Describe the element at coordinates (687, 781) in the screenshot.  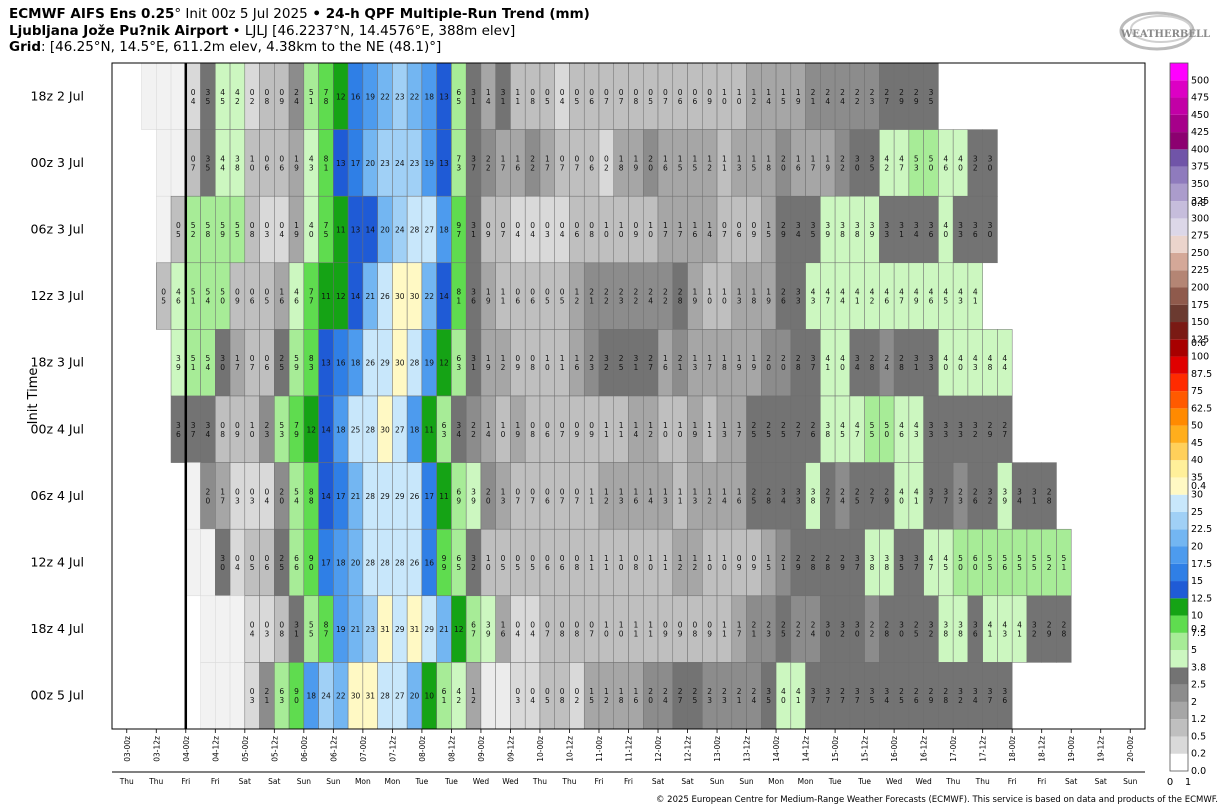
I see `day-label: Sat` at that location.